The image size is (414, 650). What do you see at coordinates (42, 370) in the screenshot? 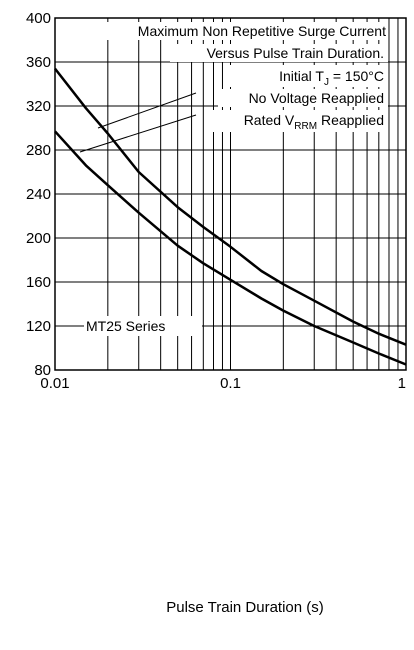
I see `y-tick-label: 80` at bounding box center [42, 370].